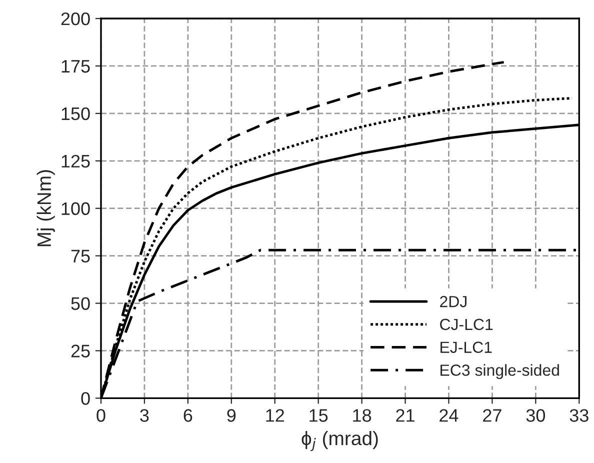 This screenshot has width=594, height=463. I want to click on x-tick-label: 18, so click(362, 415).